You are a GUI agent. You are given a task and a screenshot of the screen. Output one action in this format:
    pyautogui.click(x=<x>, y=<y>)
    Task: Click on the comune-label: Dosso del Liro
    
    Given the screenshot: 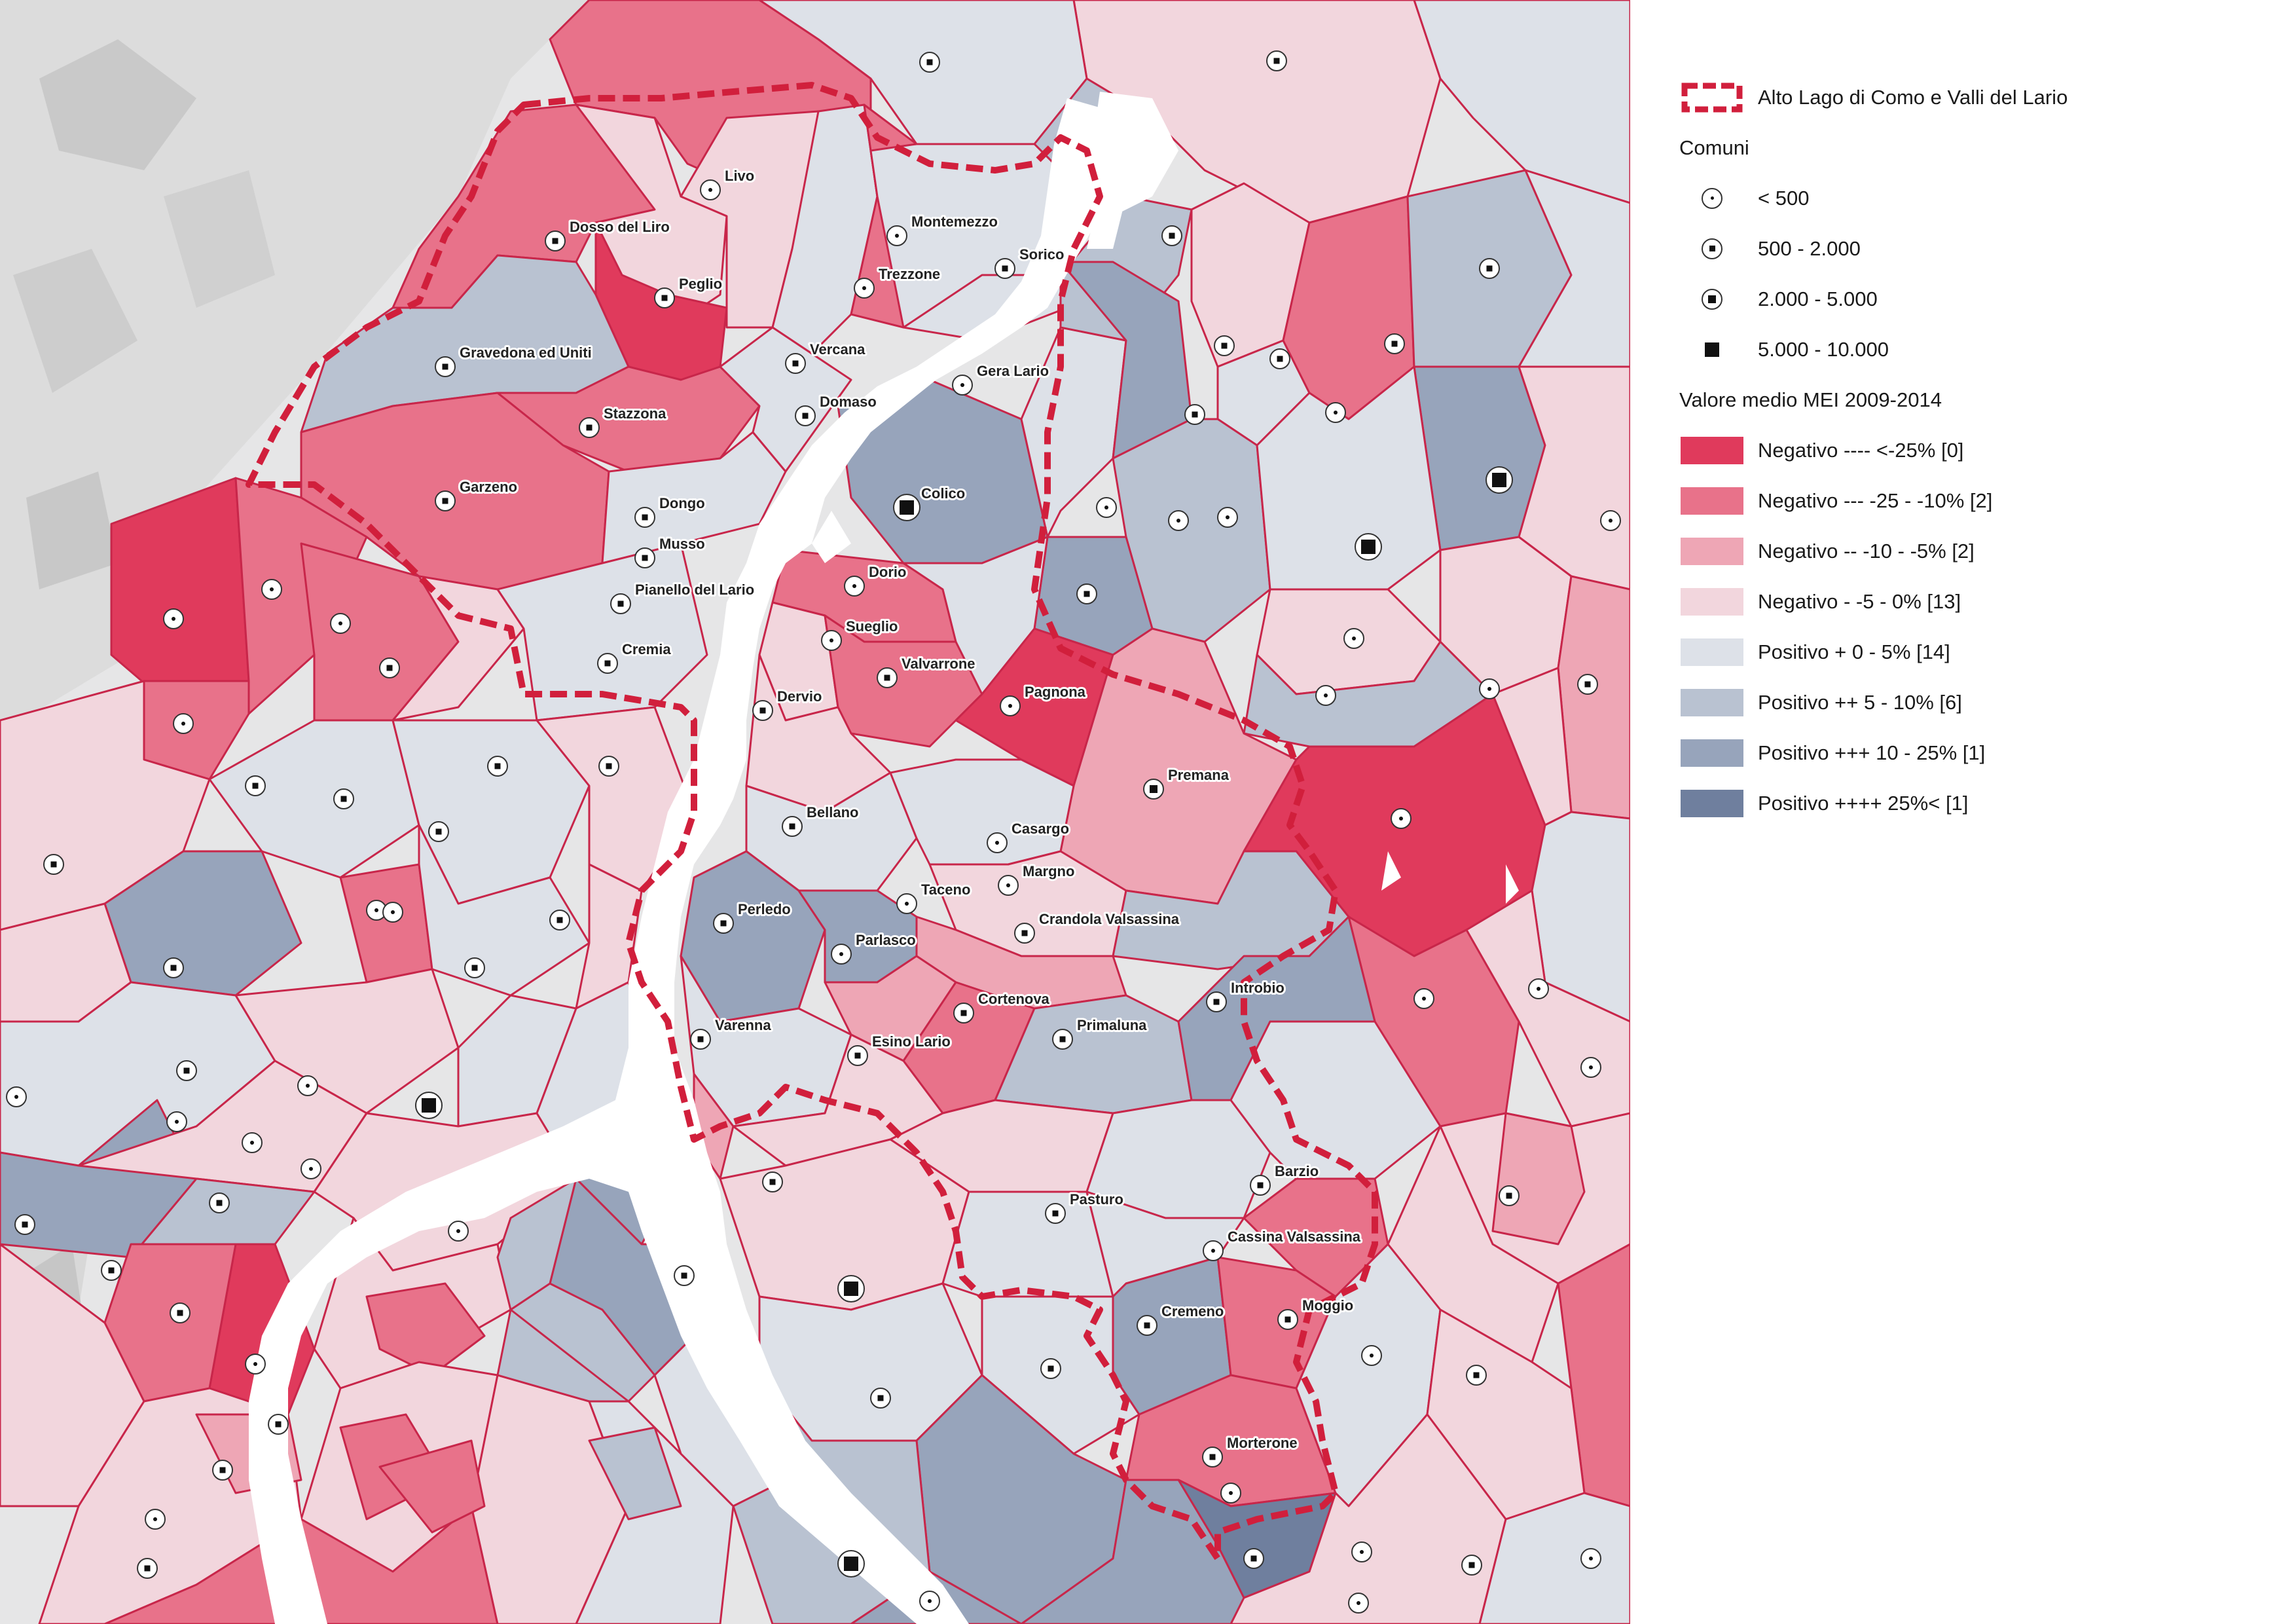 What is the action you would take?
    pyautogui.click(x=620, y=227)
    